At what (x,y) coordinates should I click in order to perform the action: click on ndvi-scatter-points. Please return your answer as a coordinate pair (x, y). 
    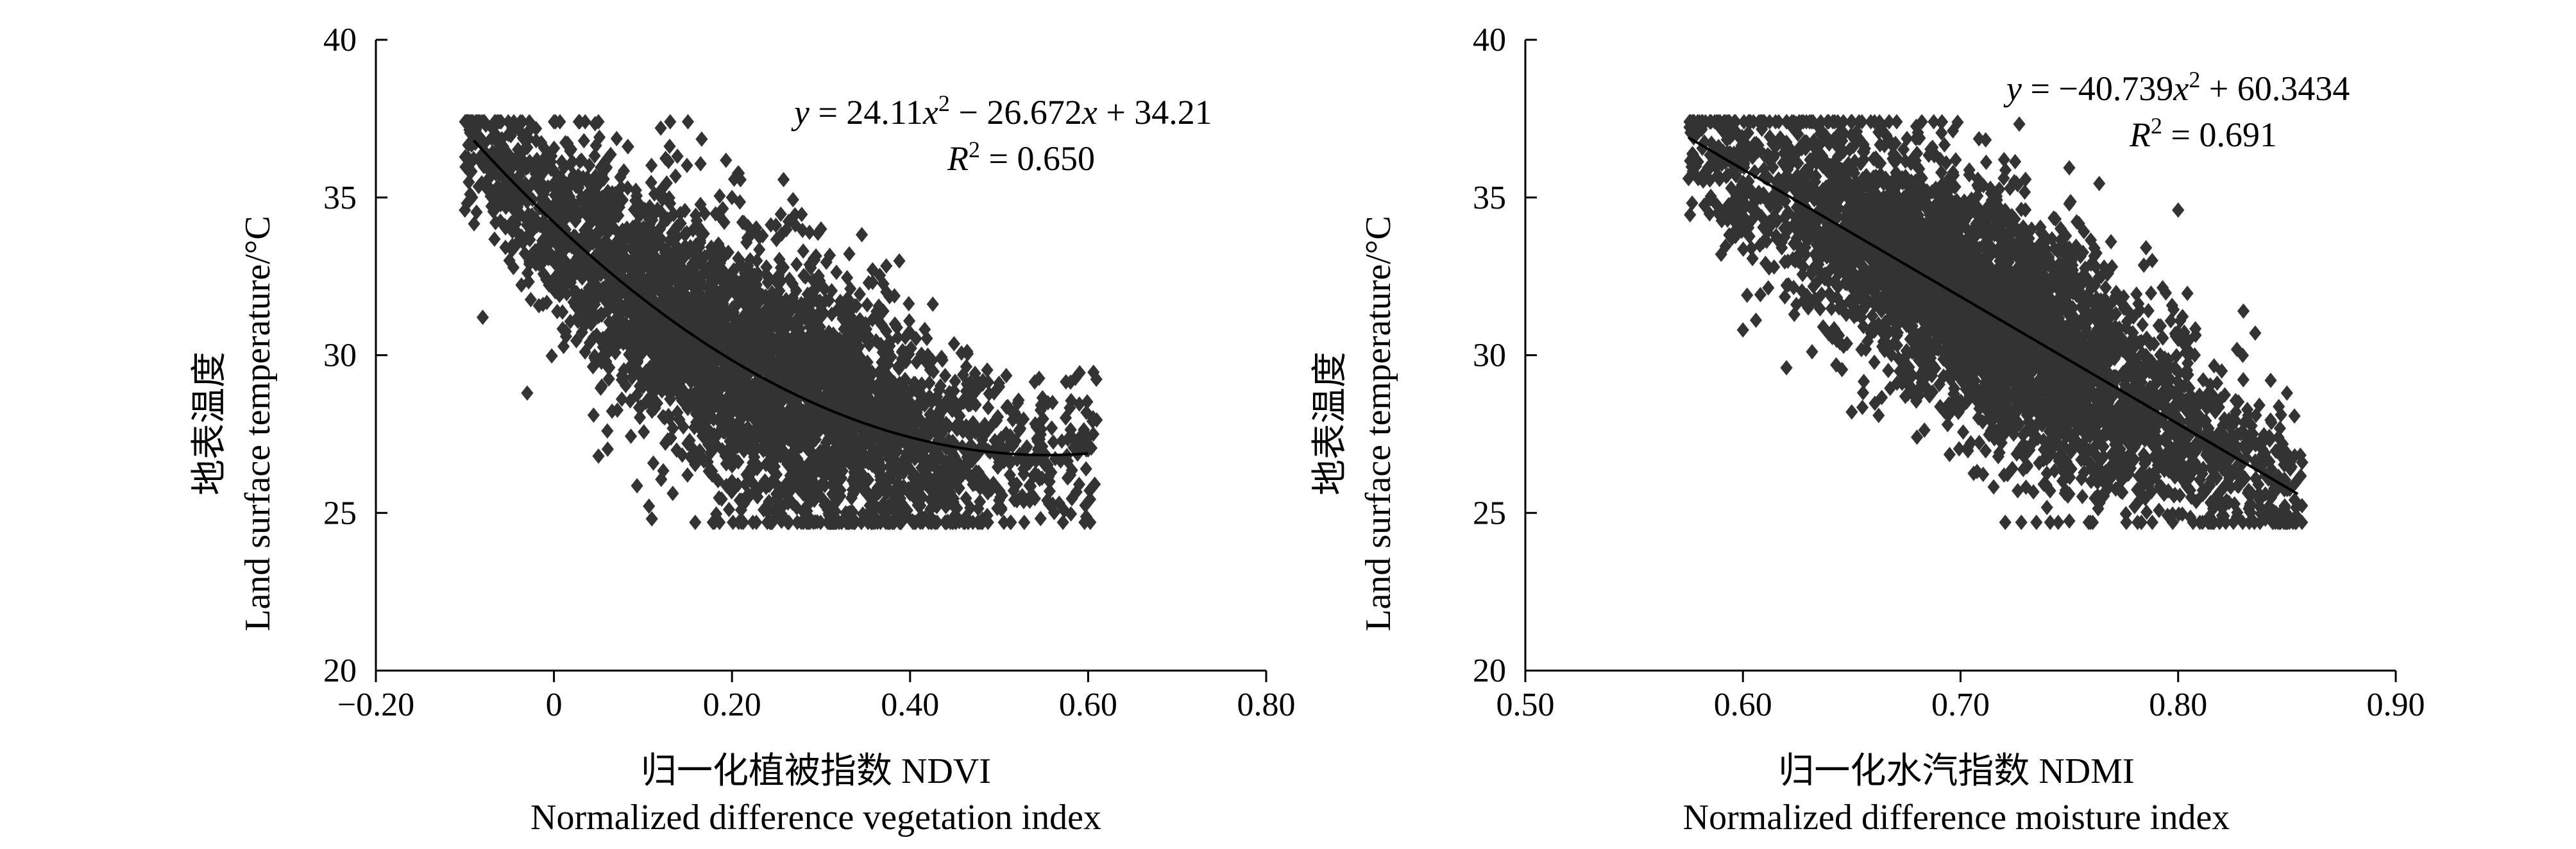
    Looking at the image, I should click on (781, 322).